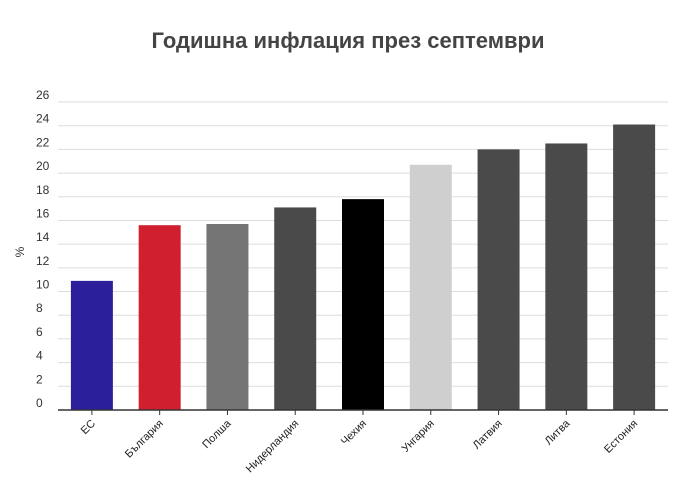 The height and width of the screenshot is (496, 696). I want to click on y-tick-label: 10, so click(43, 285).